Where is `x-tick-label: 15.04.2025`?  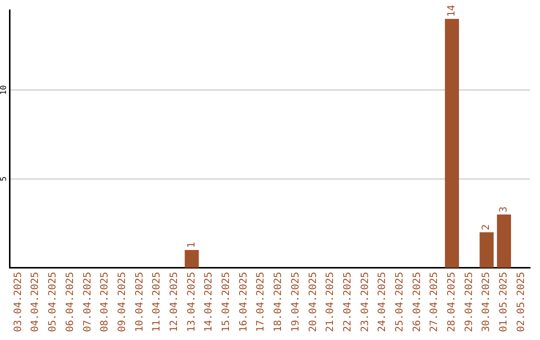 x-tick-label: 15.04.2025 is located at coordinates (226, 302).